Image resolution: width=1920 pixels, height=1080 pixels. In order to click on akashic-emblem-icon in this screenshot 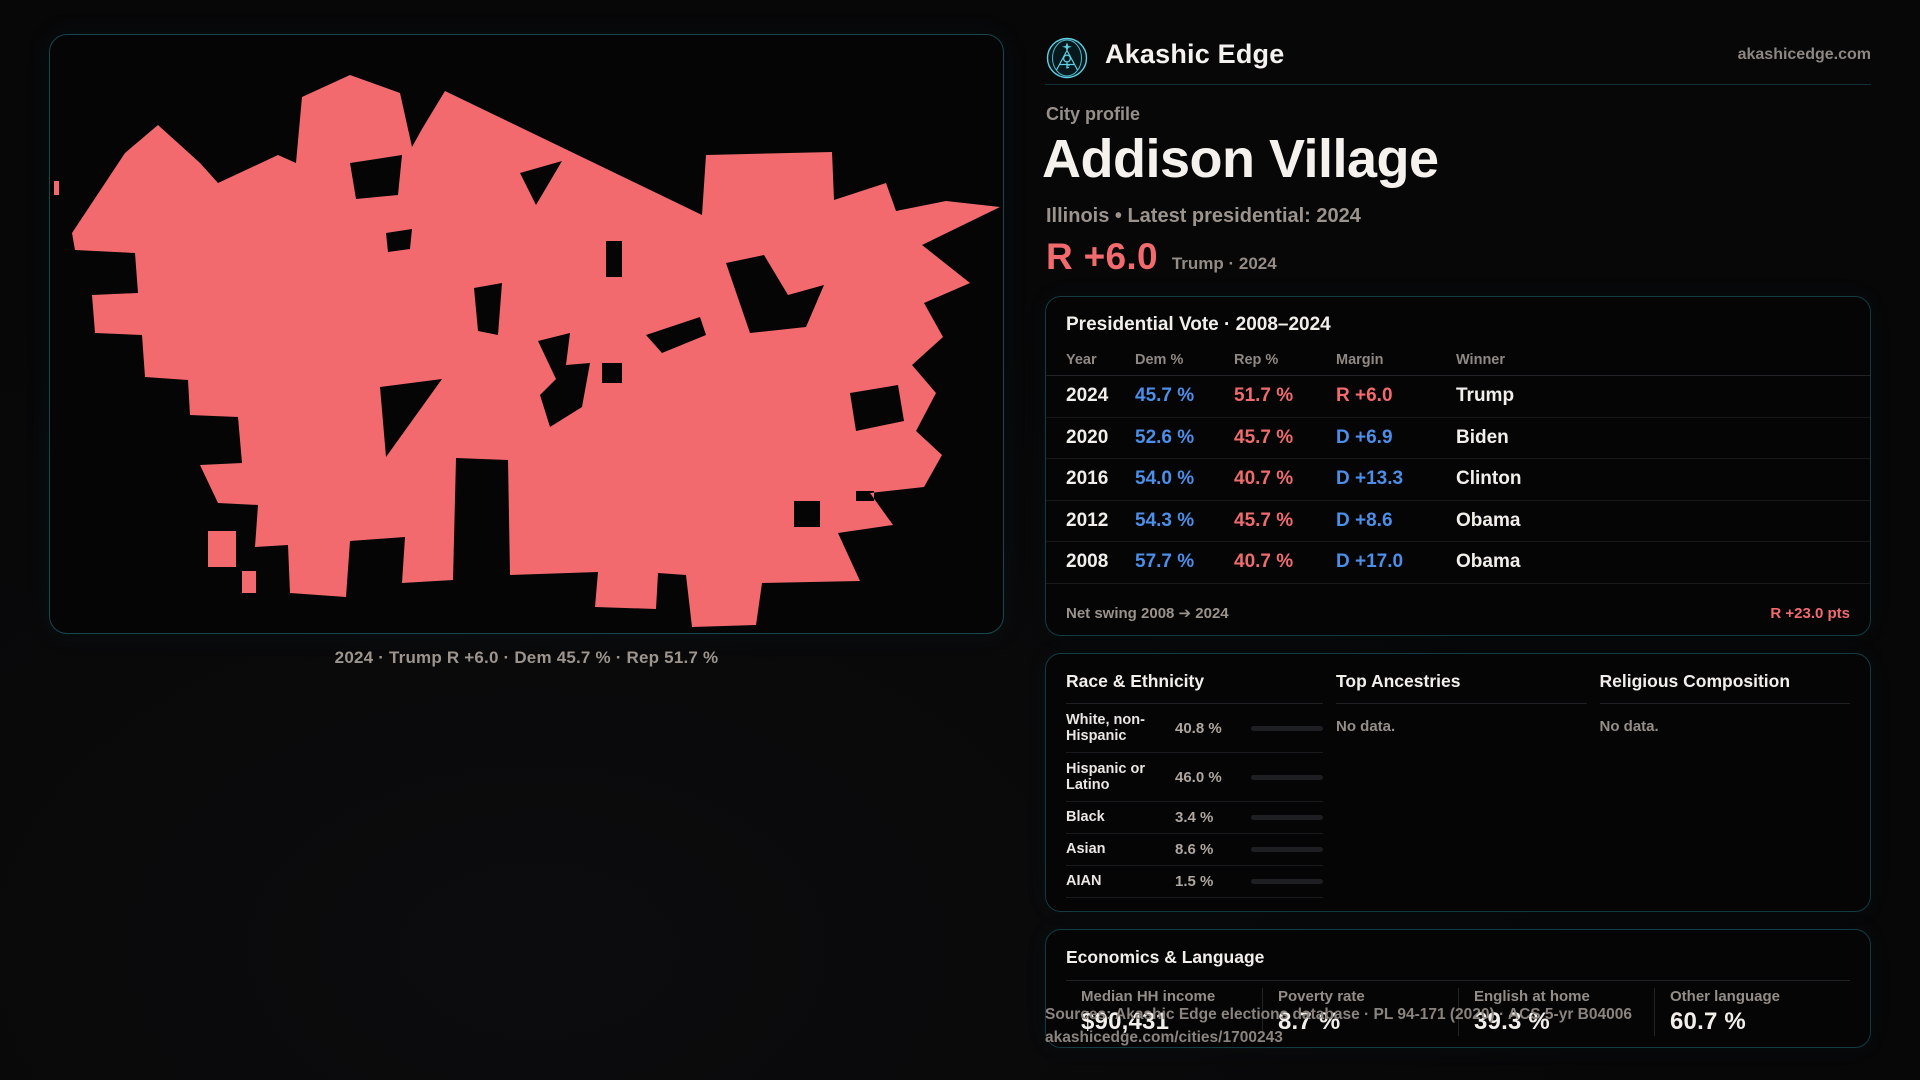, I will do `click(1067, 58)`.